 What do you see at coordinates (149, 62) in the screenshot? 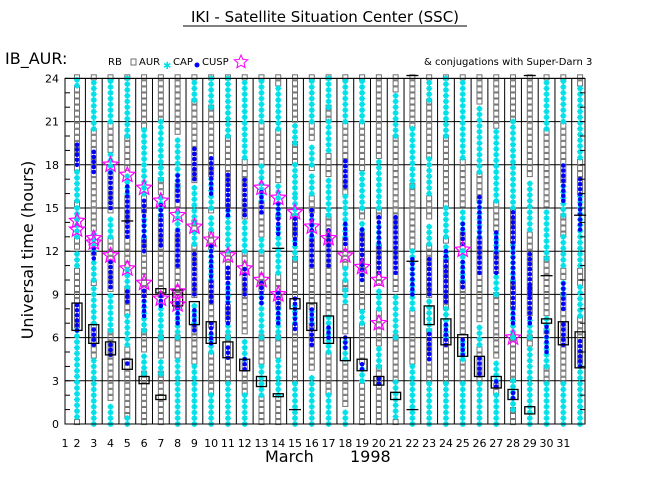
I see `legend-label-aur: AUR` at bounding box center [149, 62].